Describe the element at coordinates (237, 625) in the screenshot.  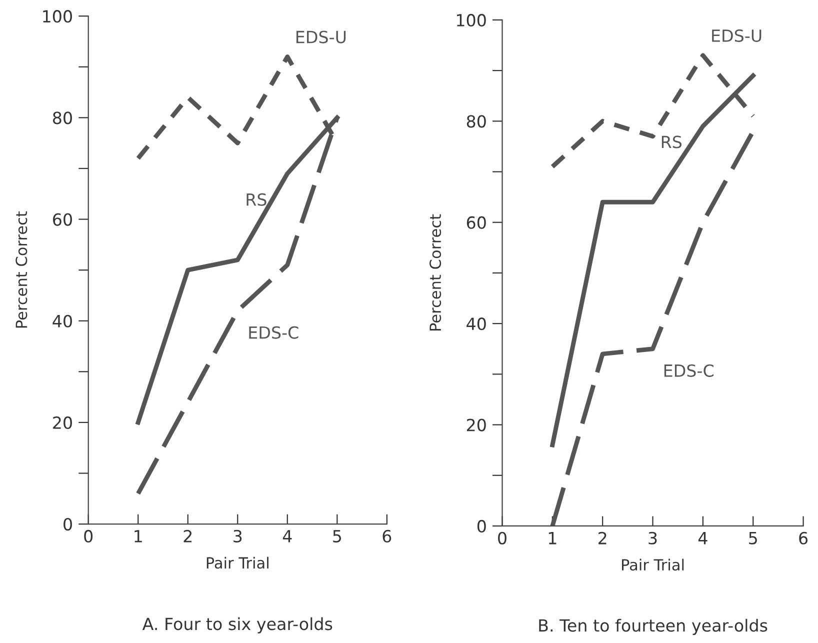
I see `text: A. Four to six year-olds` at that location.